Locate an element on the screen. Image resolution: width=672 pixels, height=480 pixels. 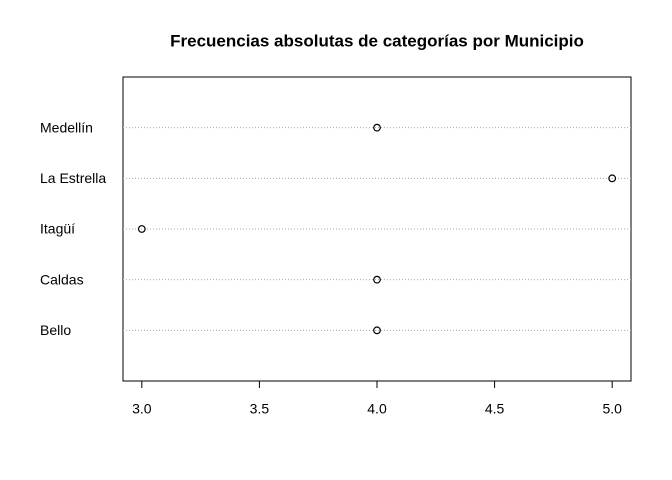
y-tick-label: Medellín is located at coordinates (66, 127).